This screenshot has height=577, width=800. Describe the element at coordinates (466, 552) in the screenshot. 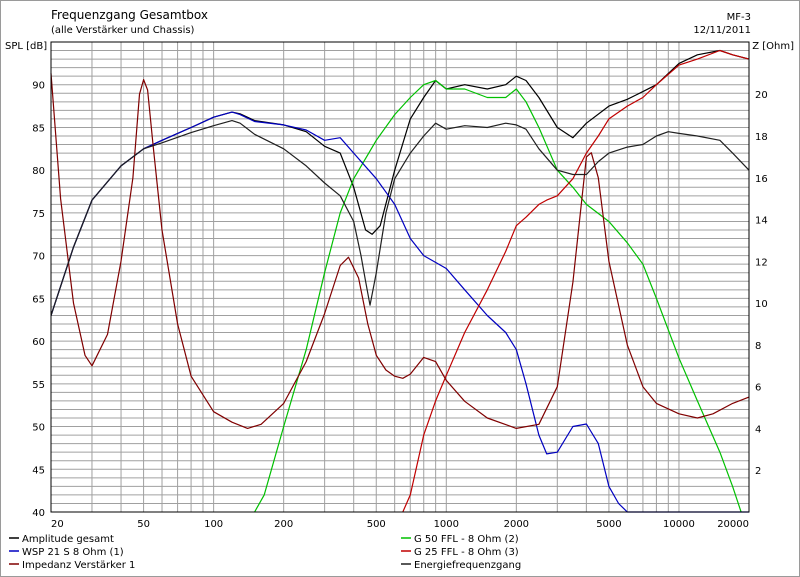

I see `legend-label: G 25 FFL - 8 Ohm (3)` at that location.